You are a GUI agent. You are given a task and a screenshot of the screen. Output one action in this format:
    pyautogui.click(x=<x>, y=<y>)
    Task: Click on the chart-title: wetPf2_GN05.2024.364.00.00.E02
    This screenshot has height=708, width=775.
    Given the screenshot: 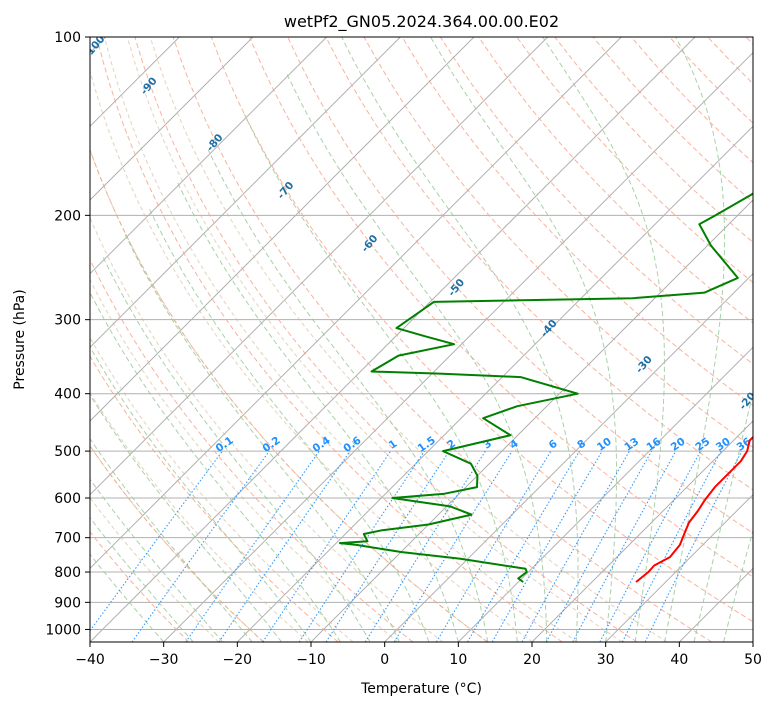 What is the action you would take?
    pyautogui.click(x=421, y=22)
    